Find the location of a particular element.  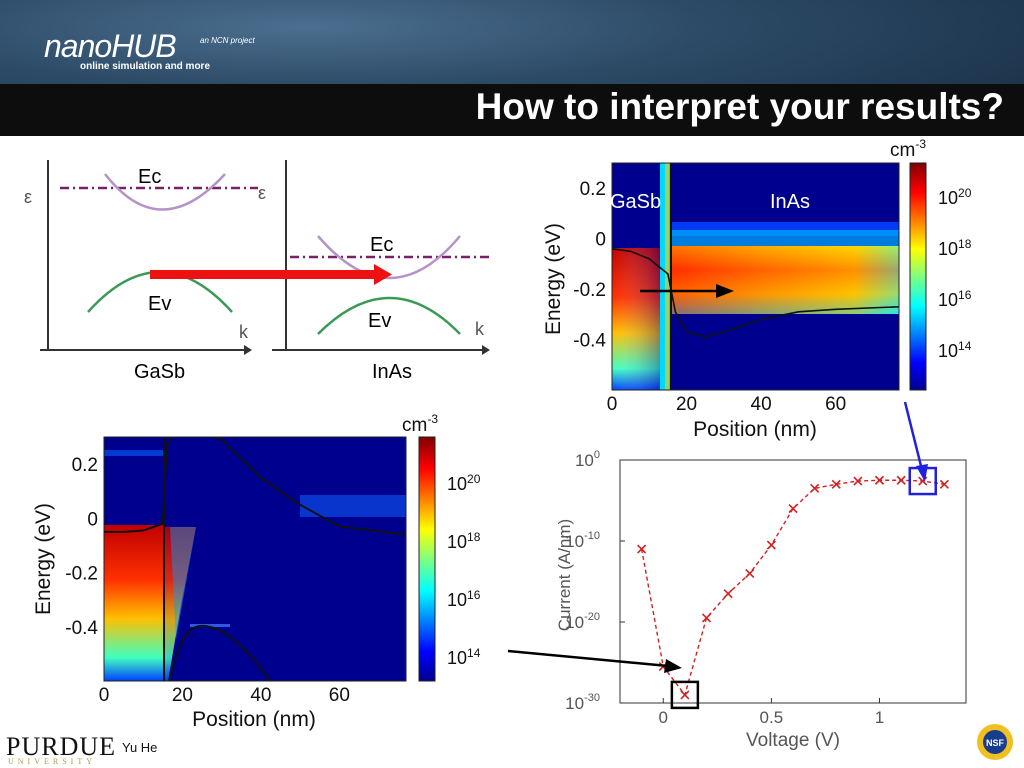

iv-x-tick-label: 1 is located at coordinates (879, 717).